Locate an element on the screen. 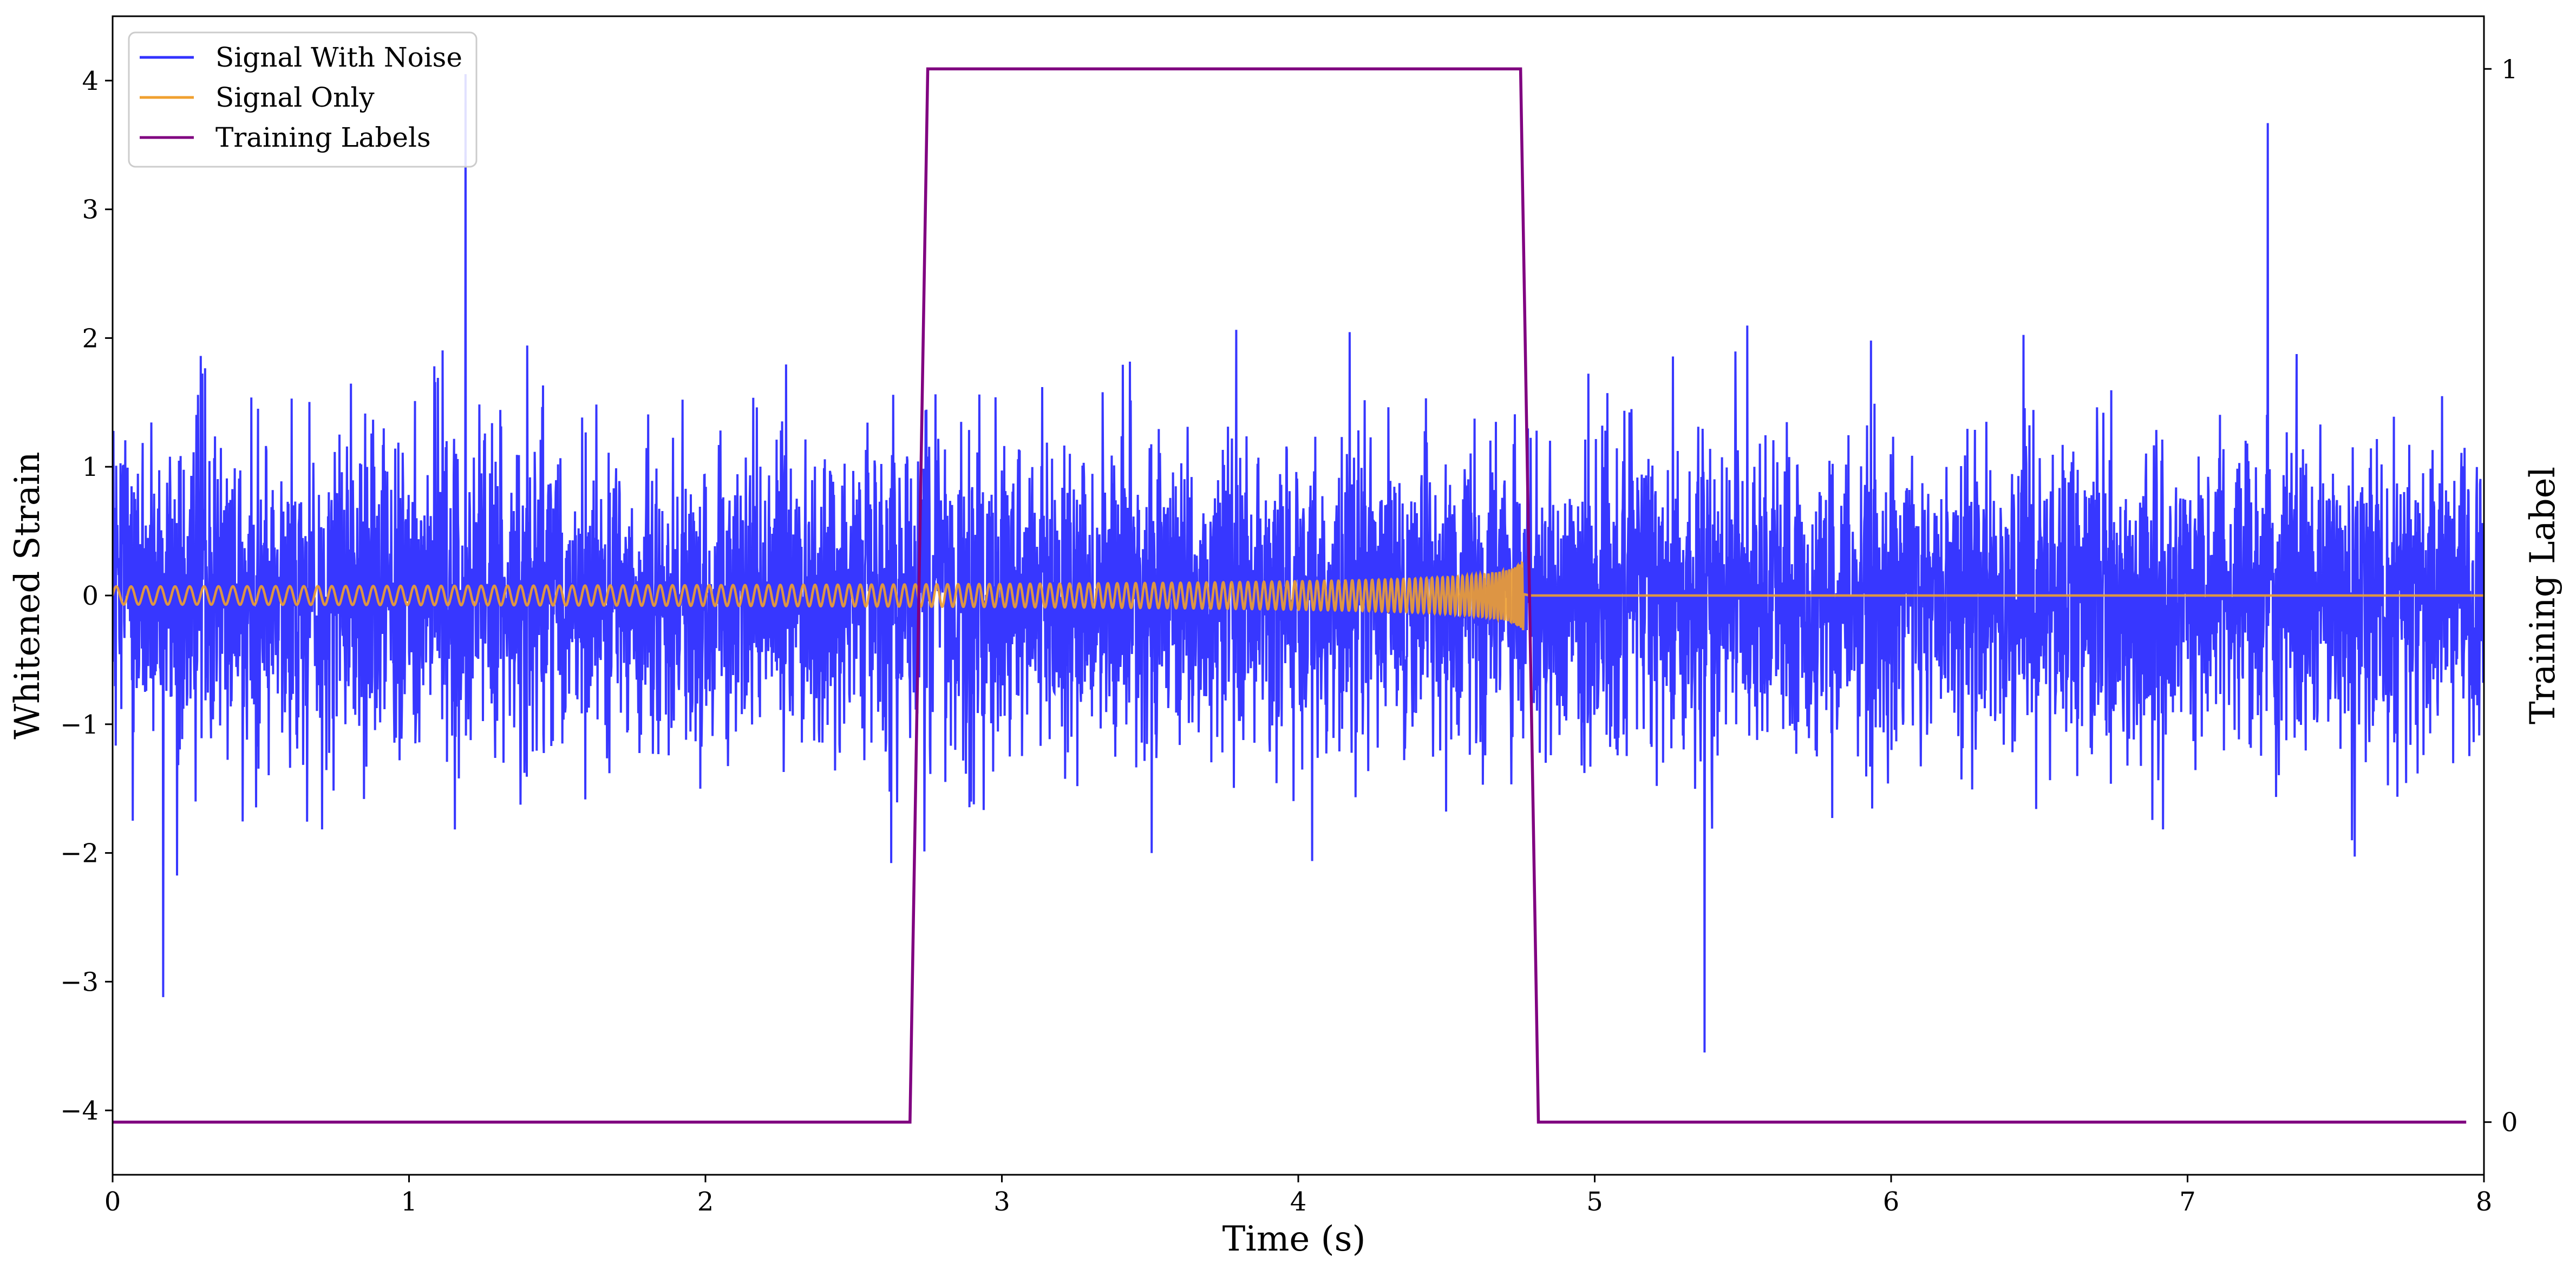 This screenshot has width=2576, height=1276. y-tick-label: 4 is located at coordinates (90, 81).